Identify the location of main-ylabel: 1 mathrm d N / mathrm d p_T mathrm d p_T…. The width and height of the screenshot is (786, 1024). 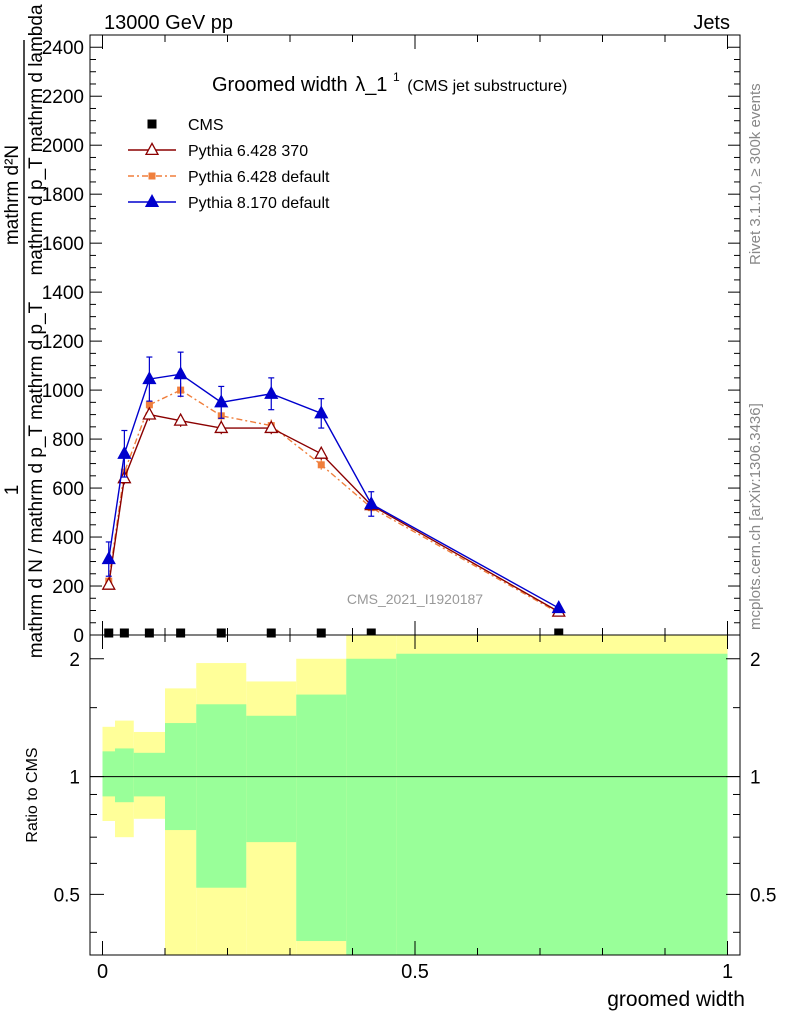
(24, 331).